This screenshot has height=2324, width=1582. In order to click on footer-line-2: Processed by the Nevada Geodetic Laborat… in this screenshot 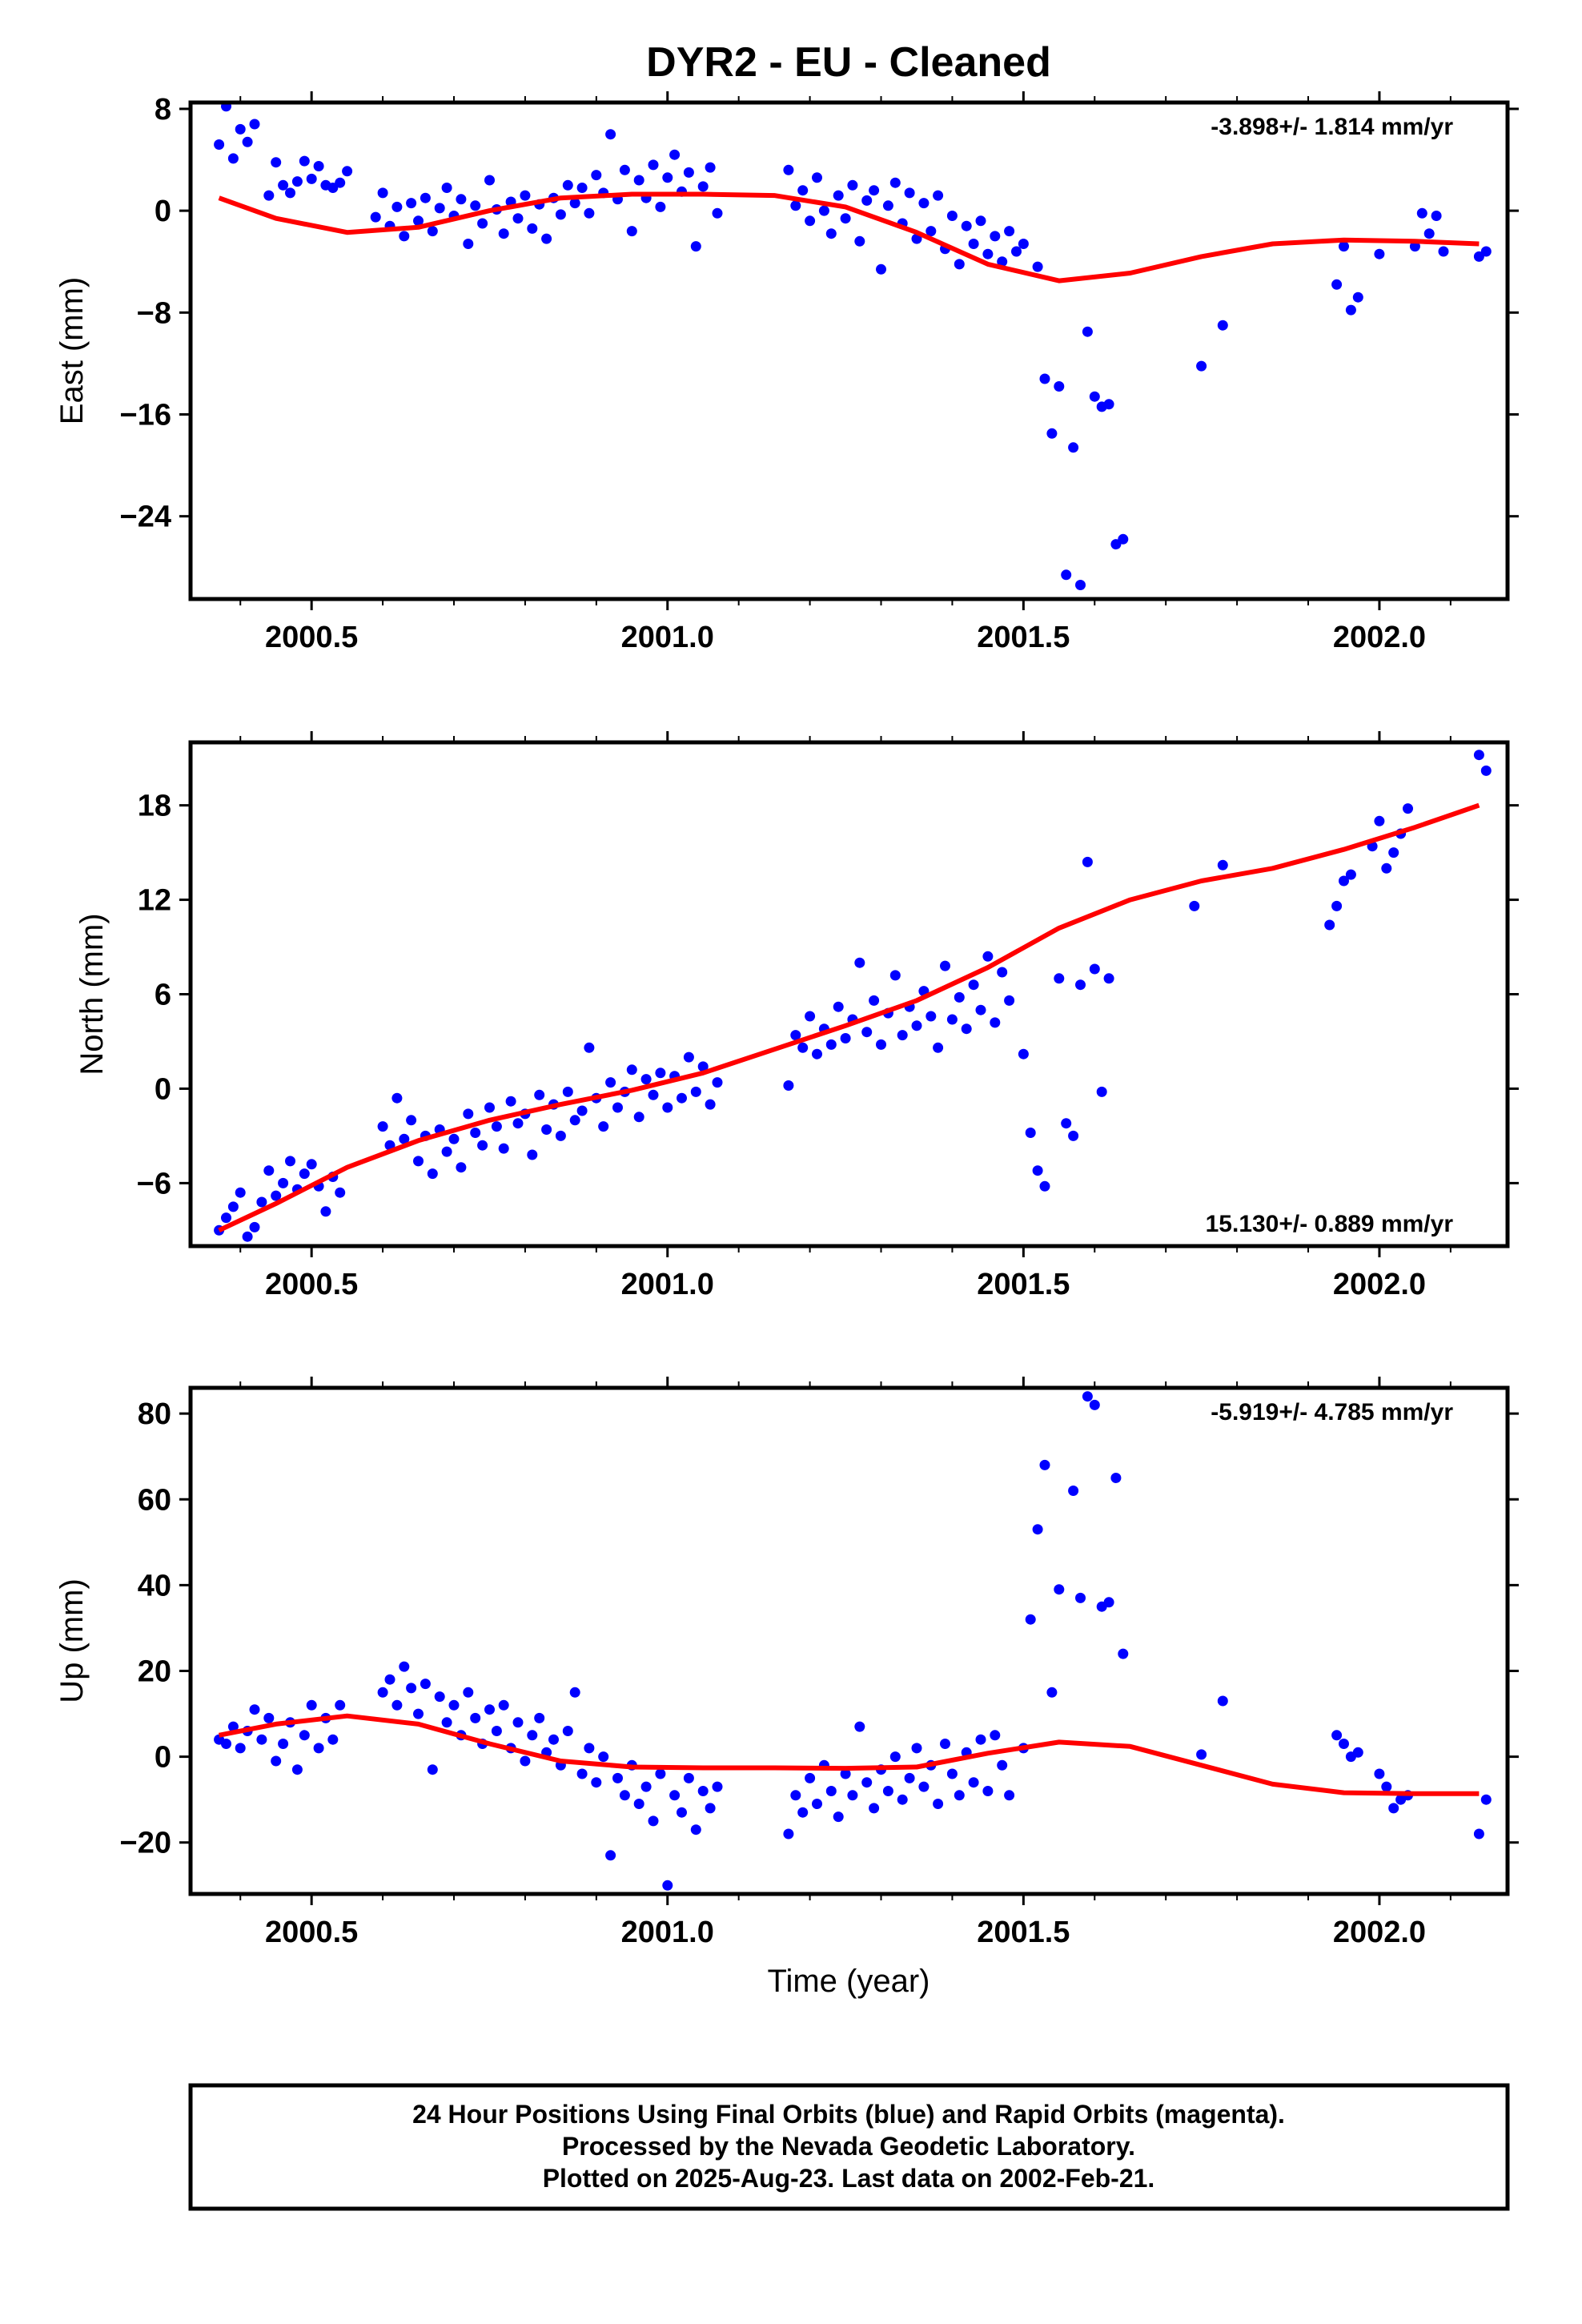, I will do `click(848, 2146)`.